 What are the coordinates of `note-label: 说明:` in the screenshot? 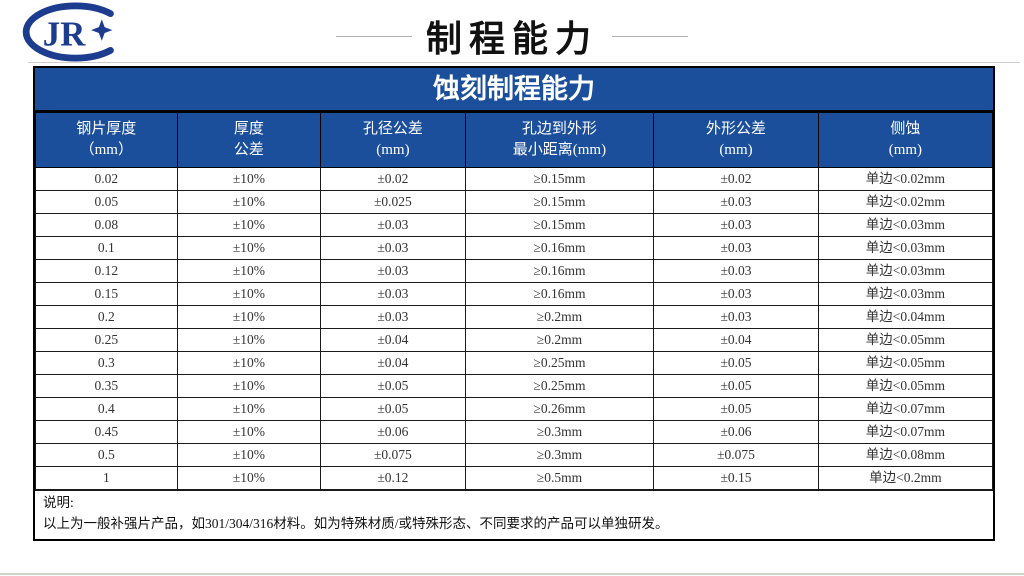 It's located at (58, 502).